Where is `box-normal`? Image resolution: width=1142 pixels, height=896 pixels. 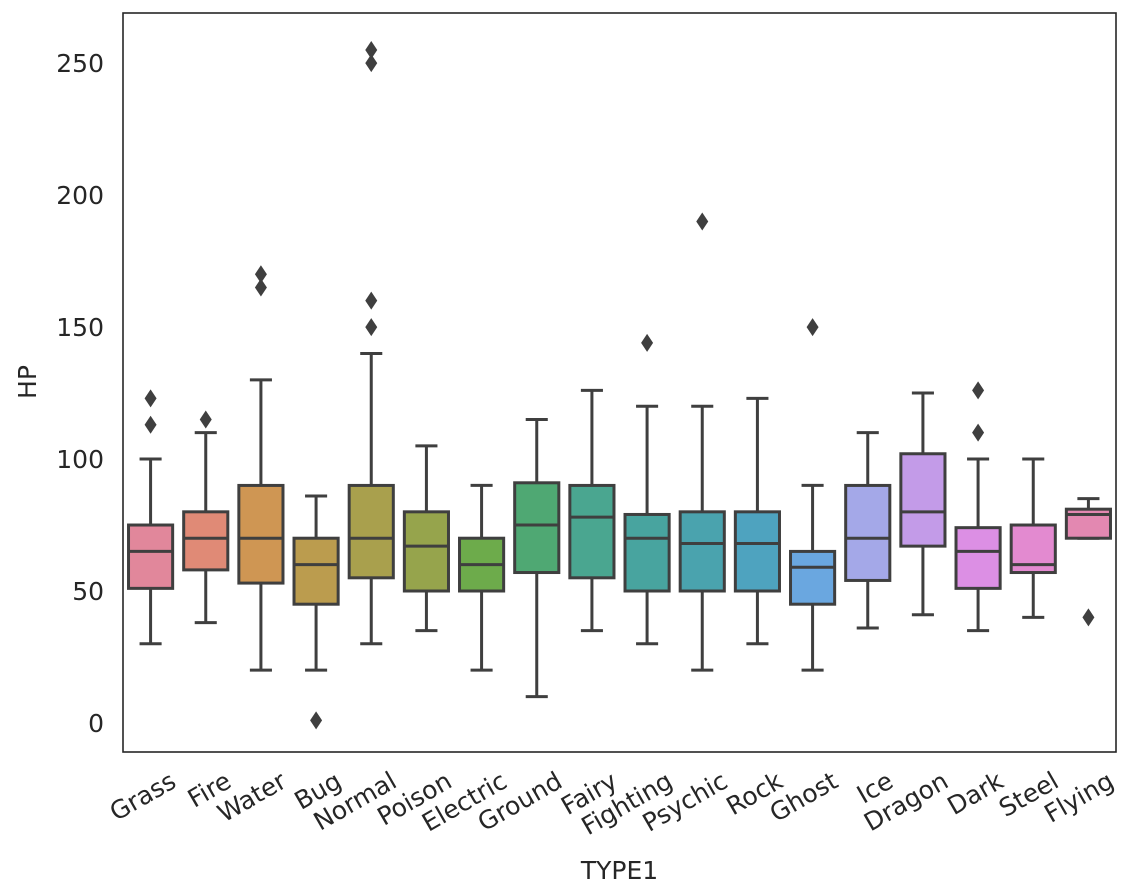
box-normal is located at coordinates (371, 343).